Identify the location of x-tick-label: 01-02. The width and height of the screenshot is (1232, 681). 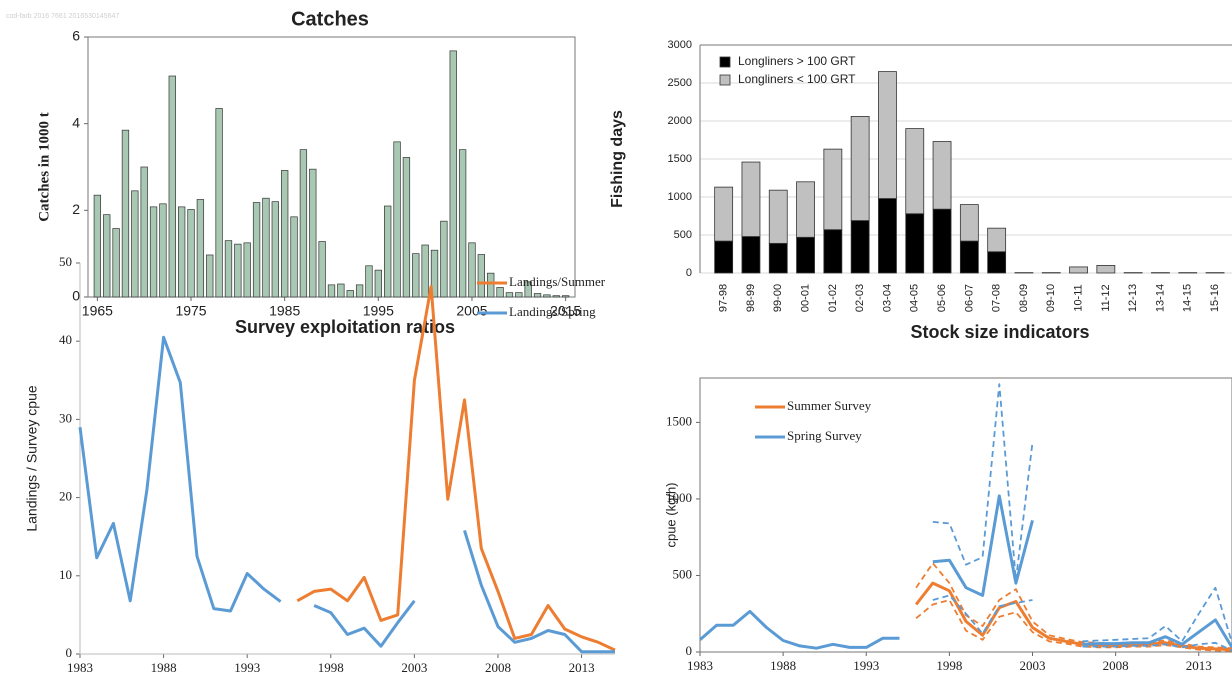
(833, 298).